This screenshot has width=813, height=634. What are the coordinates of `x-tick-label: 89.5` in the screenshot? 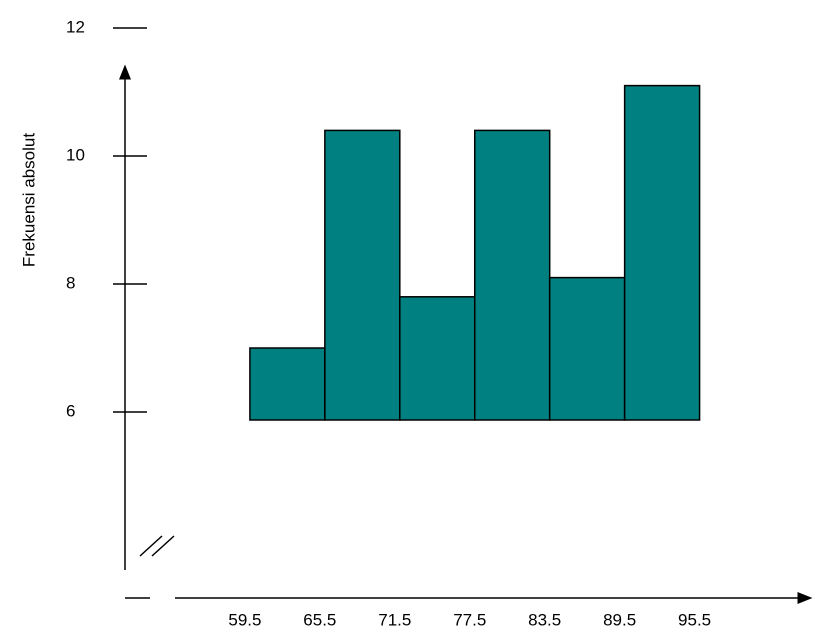 It's located at (619, 619).